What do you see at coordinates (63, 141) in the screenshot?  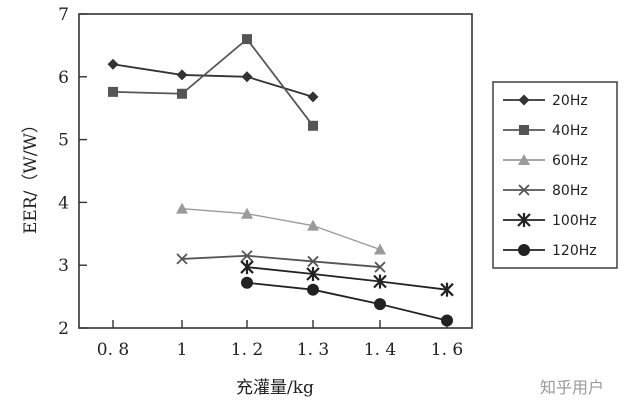 I see `y-tick-label: 5` at bounding box center [63, 141].